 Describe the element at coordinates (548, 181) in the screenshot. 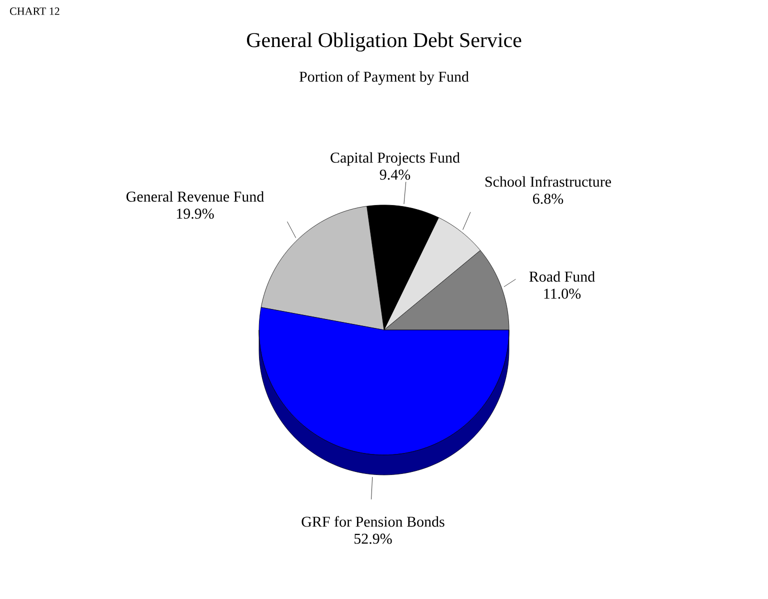

I see `slice-label: School Infrastructure` at that location.